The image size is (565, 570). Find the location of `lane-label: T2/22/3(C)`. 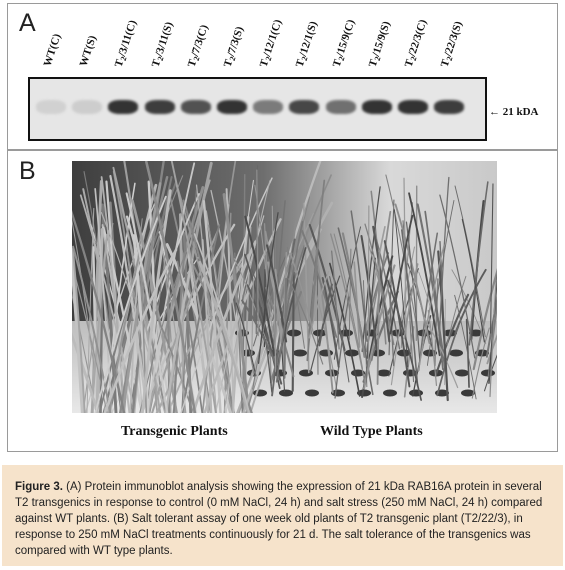

lane-label: T2/22/3(C) is located at coordinates (416, 43).